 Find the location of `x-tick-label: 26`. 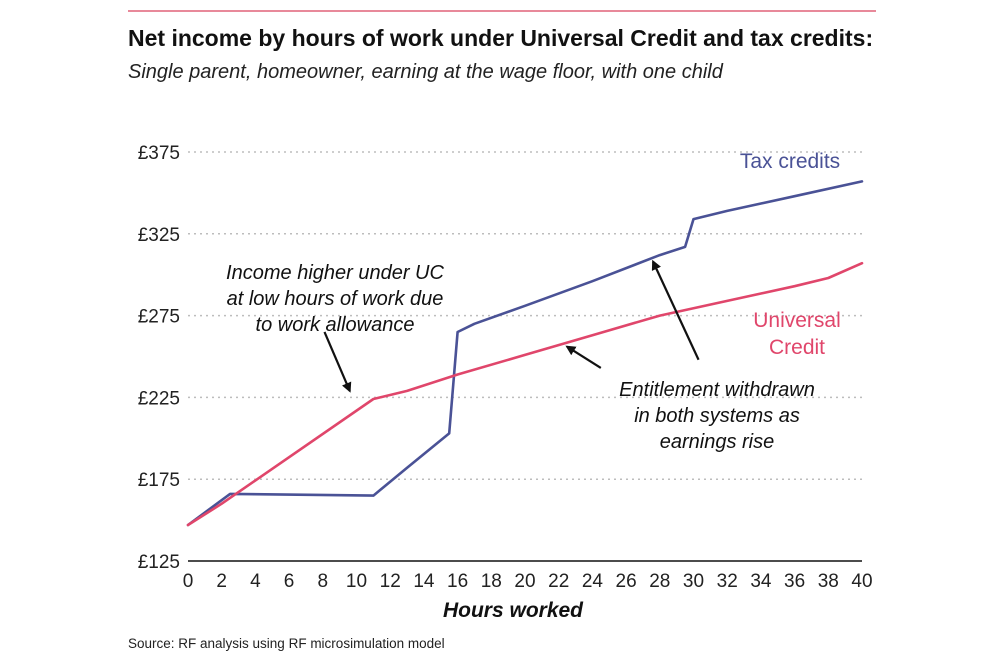

x-tick-label: 26 is located at coordinates (626, 581).